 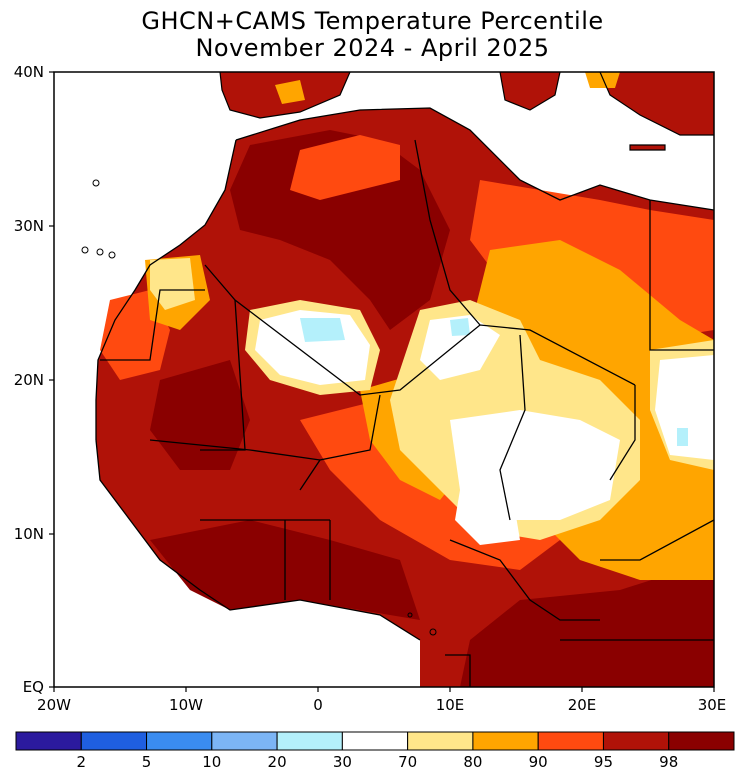 What do you see at coordinates (684, 407) in the screenshot?
I see `region-normal-sudan` at bounding box center [684, 407].